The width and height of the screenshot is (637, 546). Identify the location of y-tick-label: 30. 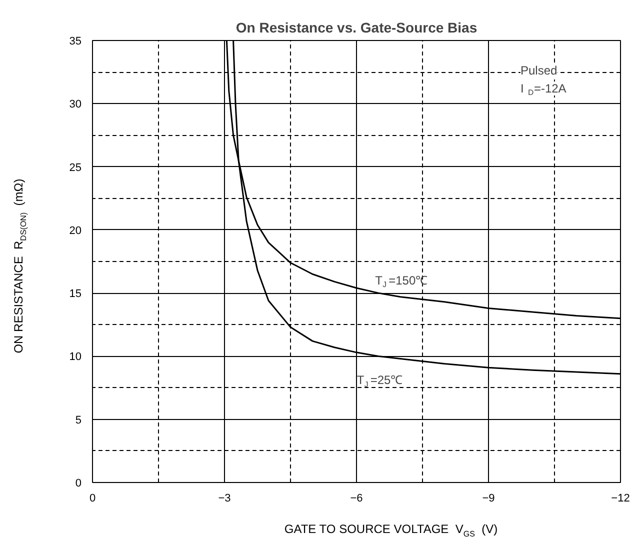
(75, 104).